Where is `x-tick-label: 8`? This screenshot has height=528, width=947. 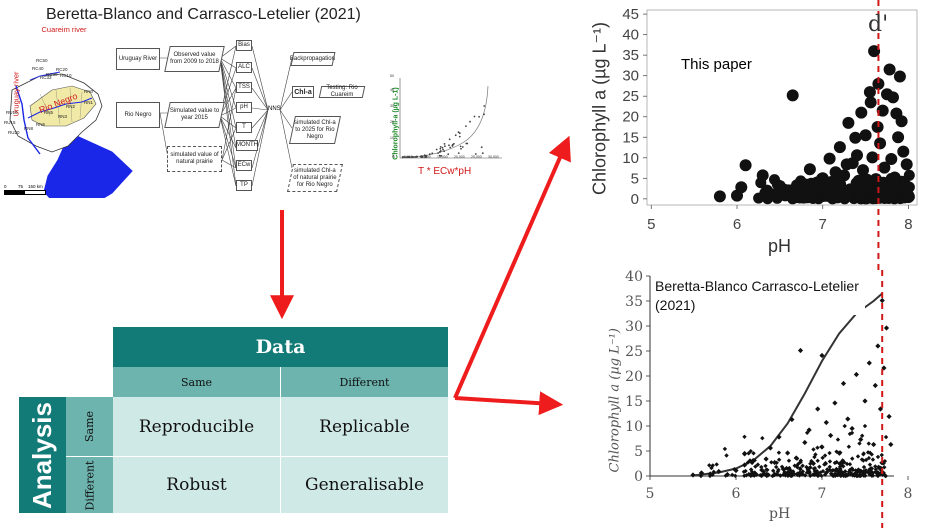 x-tick-label: 8 is located at coordinates (908, 494).